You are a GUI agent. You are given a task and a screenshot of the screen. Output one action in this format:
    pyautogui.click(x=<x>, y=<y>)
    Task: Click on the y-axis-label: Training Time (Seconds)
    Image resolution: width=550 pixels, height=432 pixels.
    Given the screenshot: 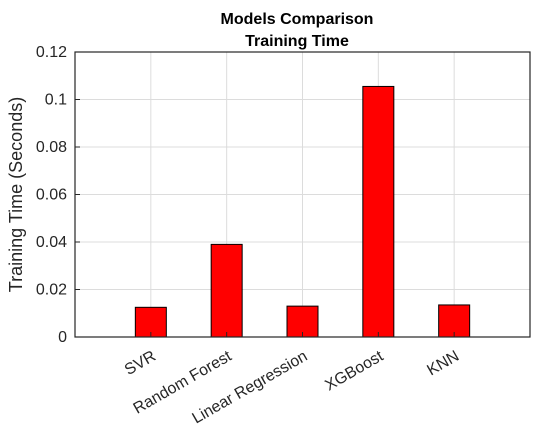 What is the action you would take?
    pyautogui.click(x=16, y=194)
    